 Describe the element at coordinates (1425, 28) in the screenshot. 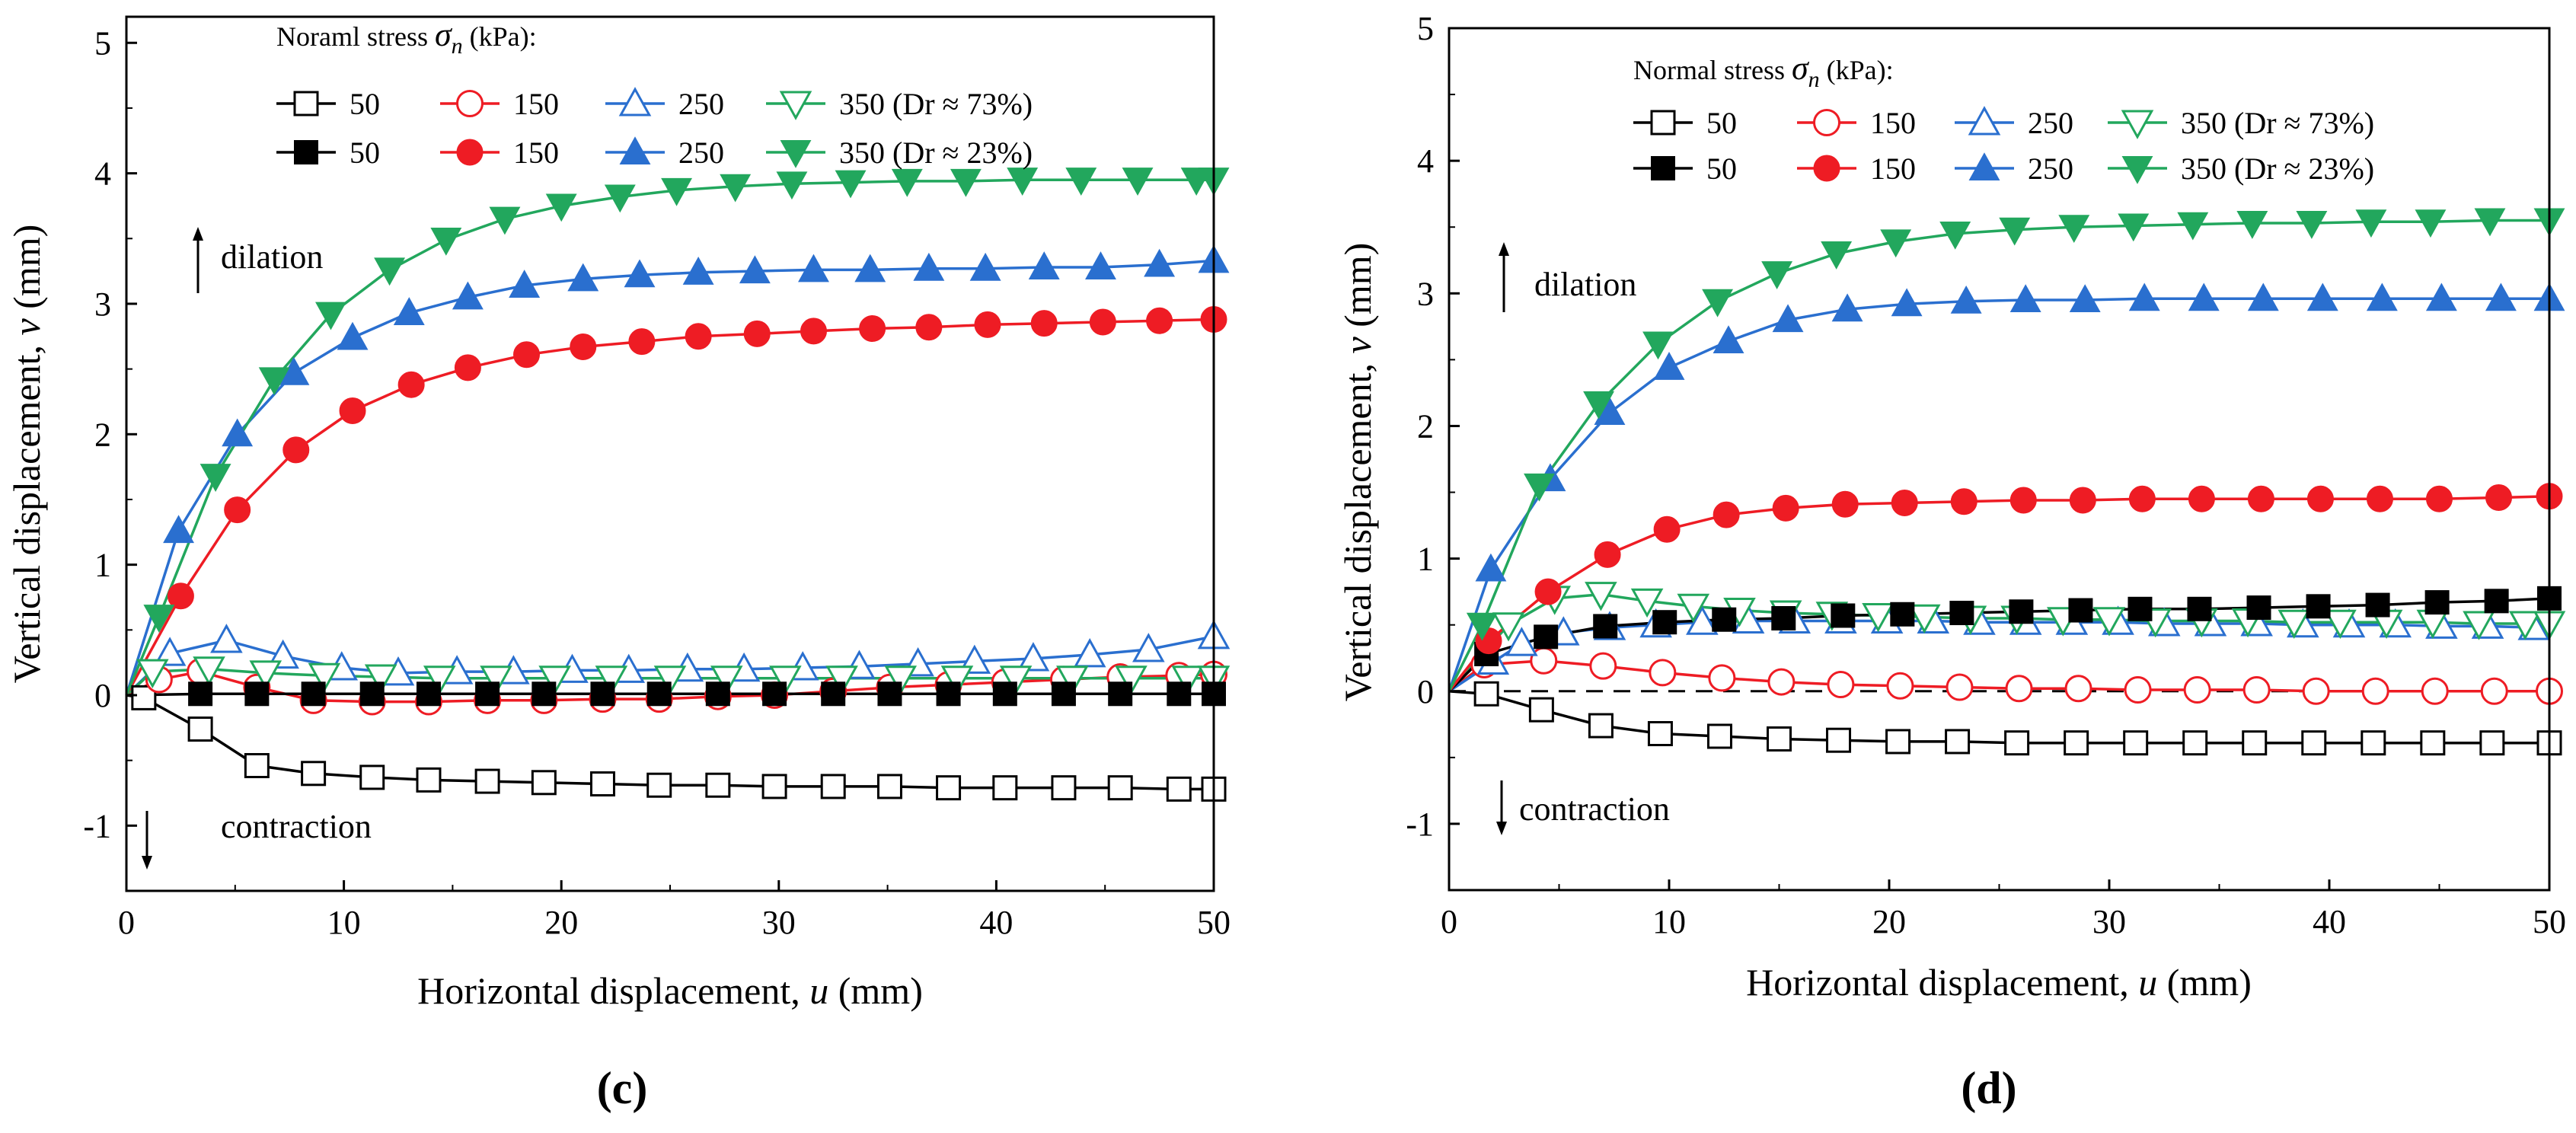

I see `y-tick-label: 5` at that location.